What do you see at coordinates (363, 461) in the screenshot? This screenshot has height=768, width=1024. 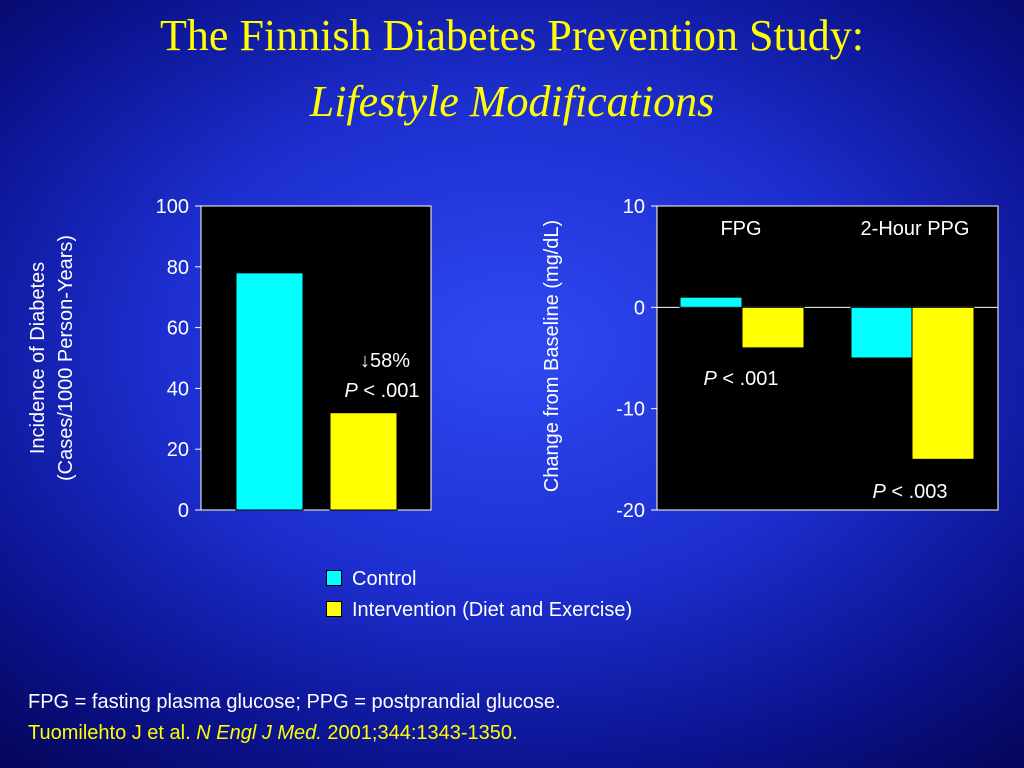 I see `incidence-bar-intervention` at bounding box center [363, 461].